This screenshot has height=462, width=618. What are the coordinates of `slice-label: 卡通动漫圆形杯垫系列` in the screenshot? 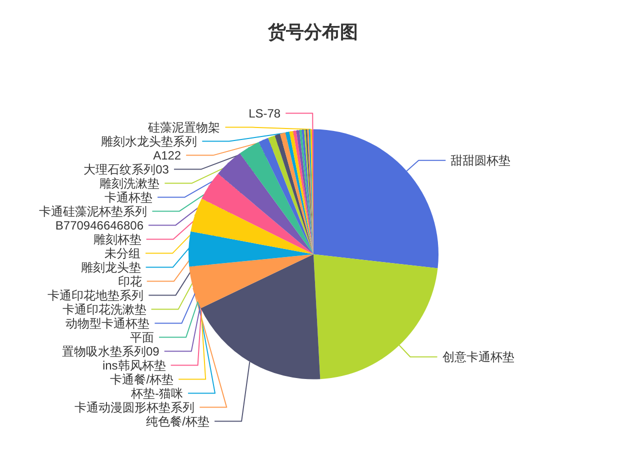 It's located at (134, 407).